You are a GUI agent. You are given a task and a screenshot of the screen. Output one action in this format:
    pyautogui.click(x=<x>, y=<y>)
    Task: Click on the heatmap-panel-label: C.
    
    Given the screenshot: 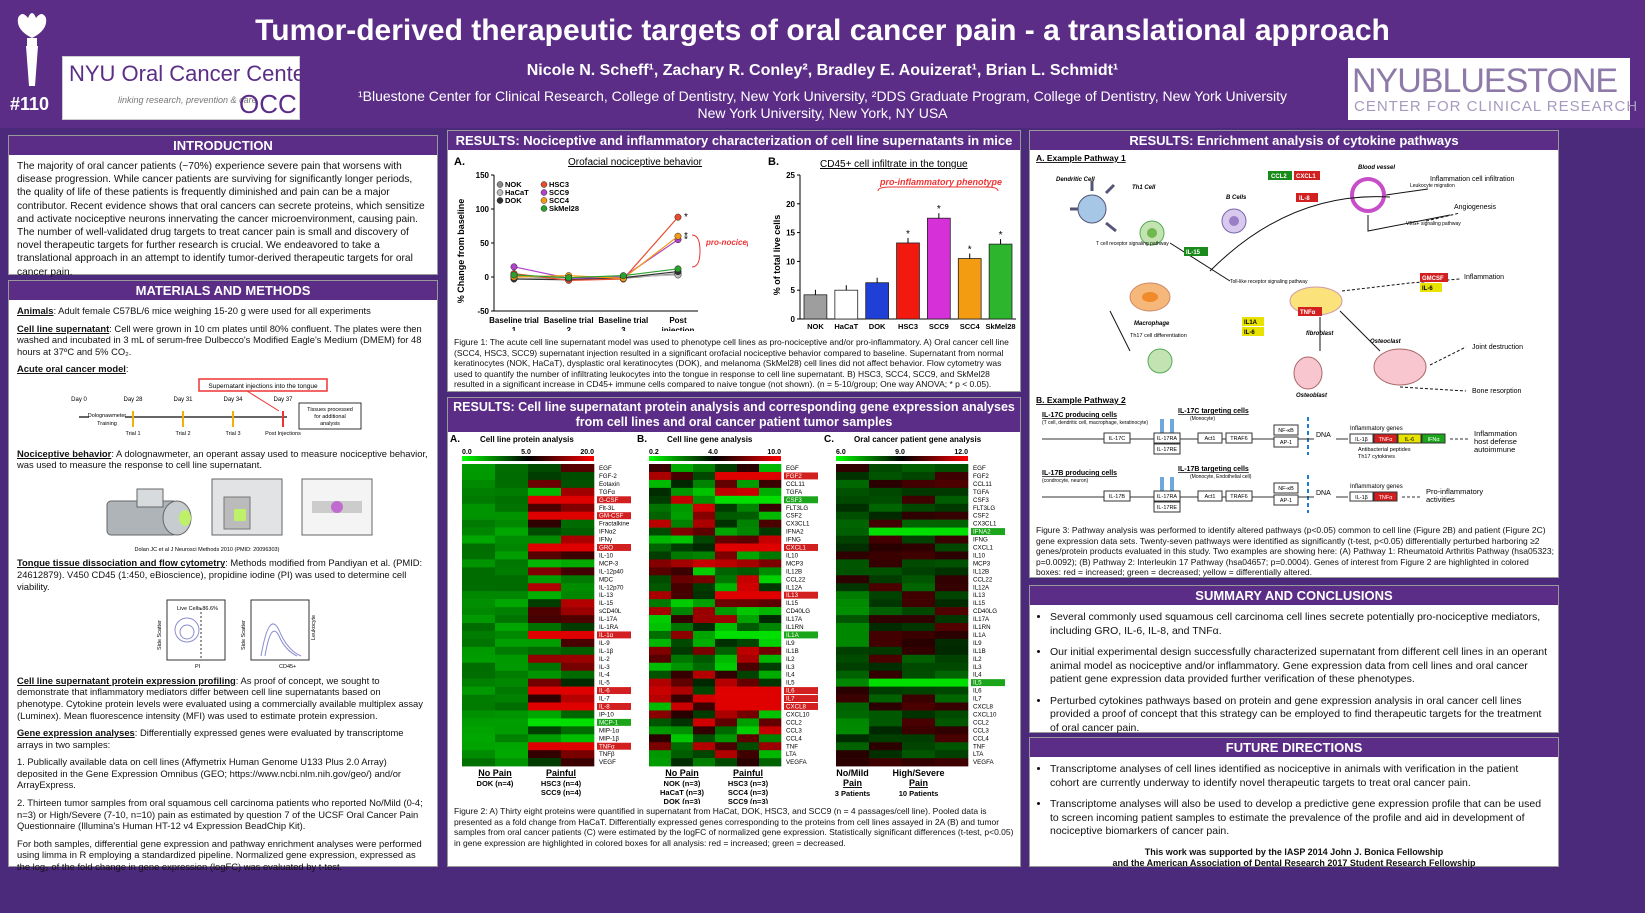 What is the action you would take?
    pyautogui.click(x=829, y=439)
    